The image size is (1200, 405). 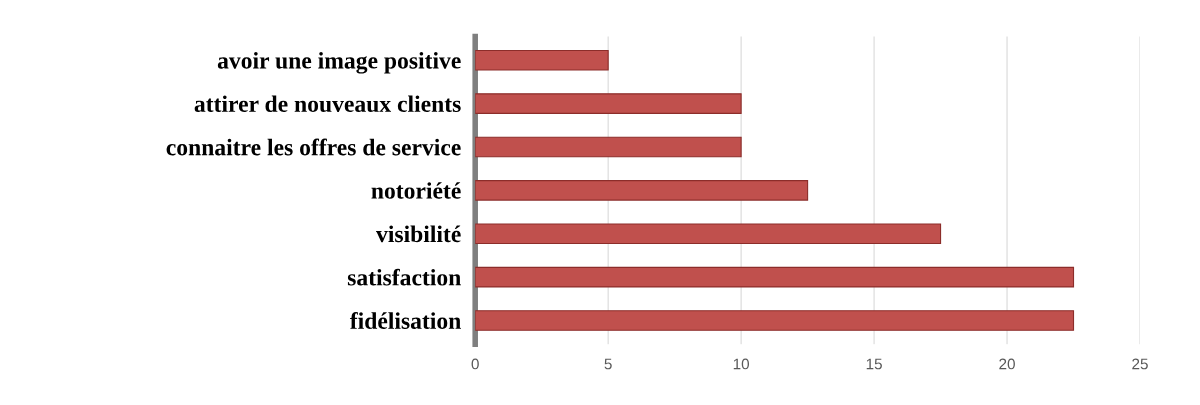 I want to click on x-tick-label: 0, so click(x=475, y=364).